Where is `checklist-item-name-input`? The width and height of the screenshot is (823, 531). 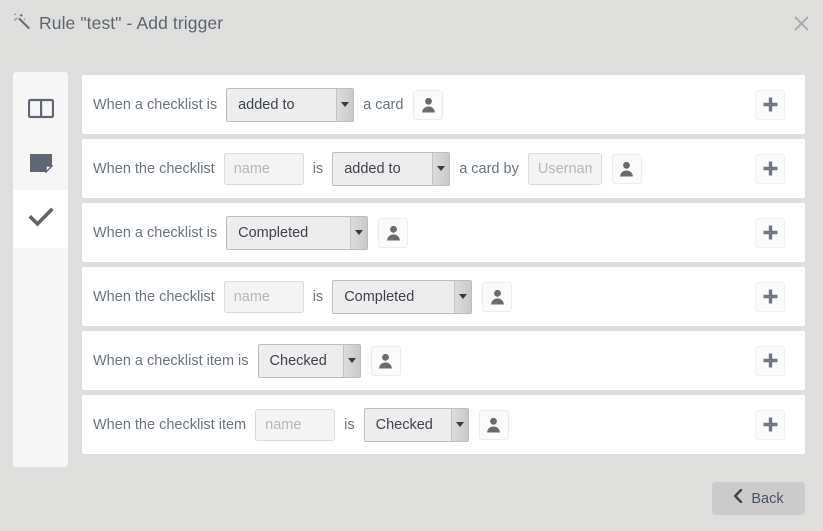
checklist-item-name-input is located at coordinates (295, 424).